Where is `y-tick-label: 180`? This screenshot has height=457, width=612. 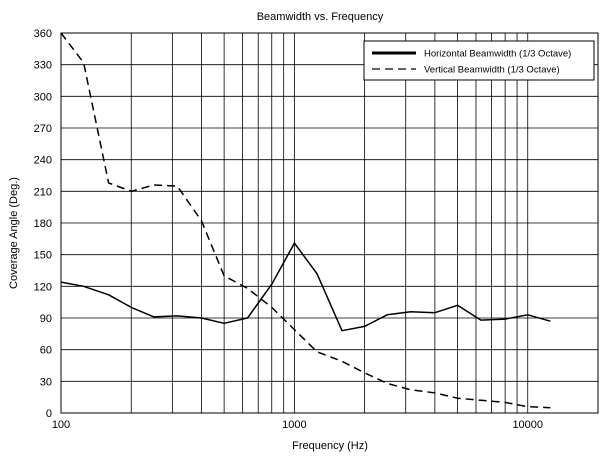
y-tick-label: 180 is located at coordinates (43, 224).